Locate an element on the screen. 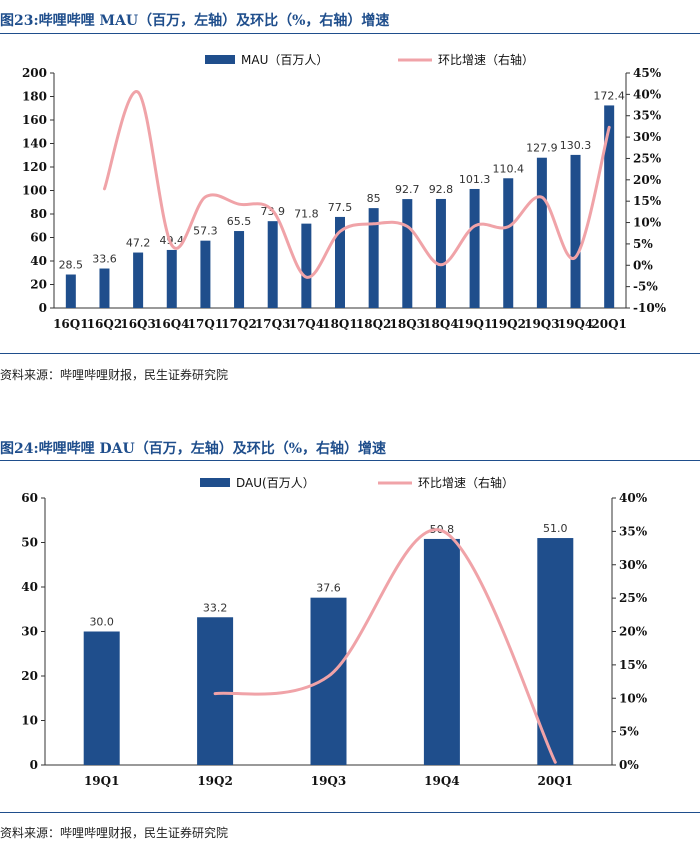 This screenshot has height=843, width=700. mau-left-tick-label: 80 is located at coordinates (38, 214).